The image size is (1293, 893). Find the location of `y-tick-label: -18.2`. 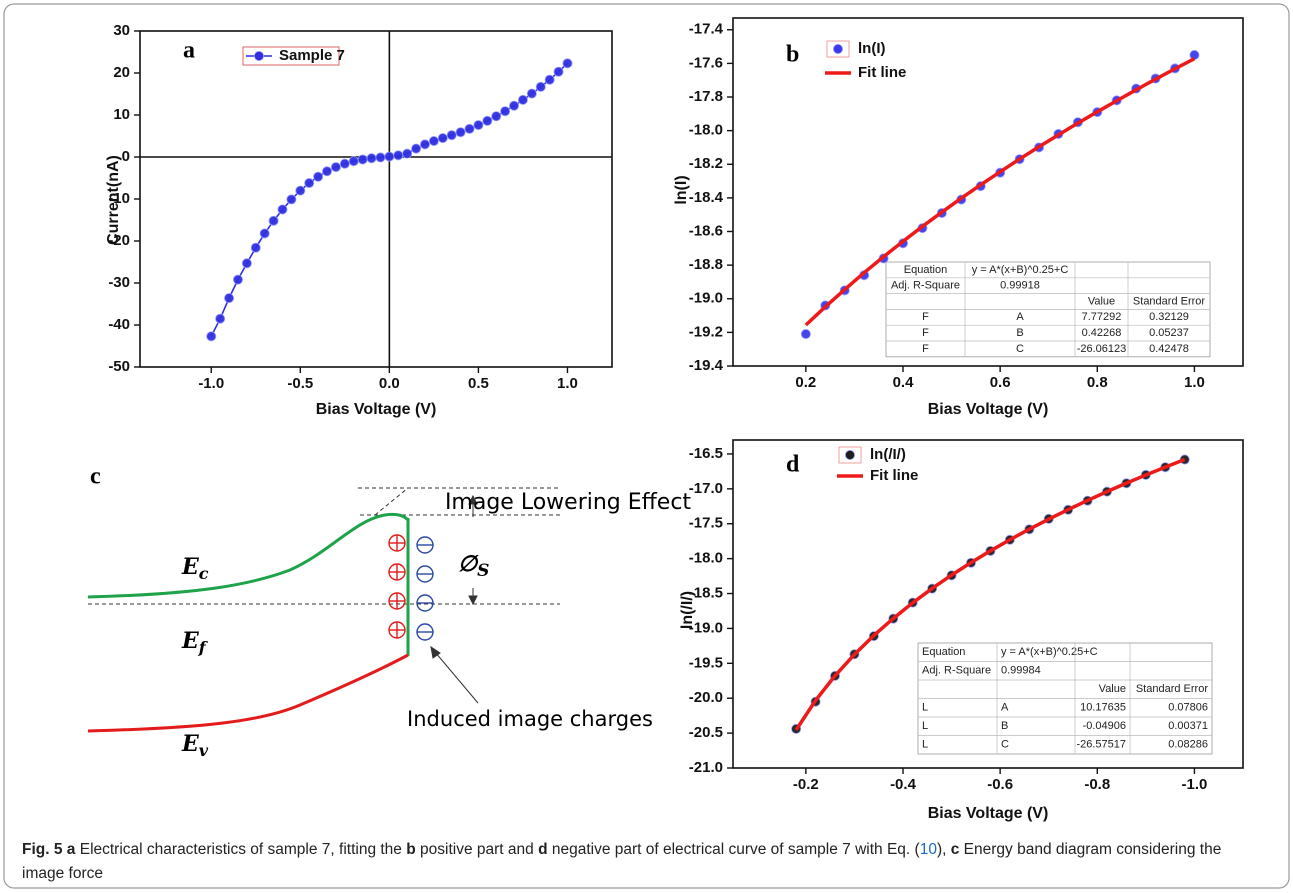

y-tick-label: -18.2 is located at coordinates (706, 163).